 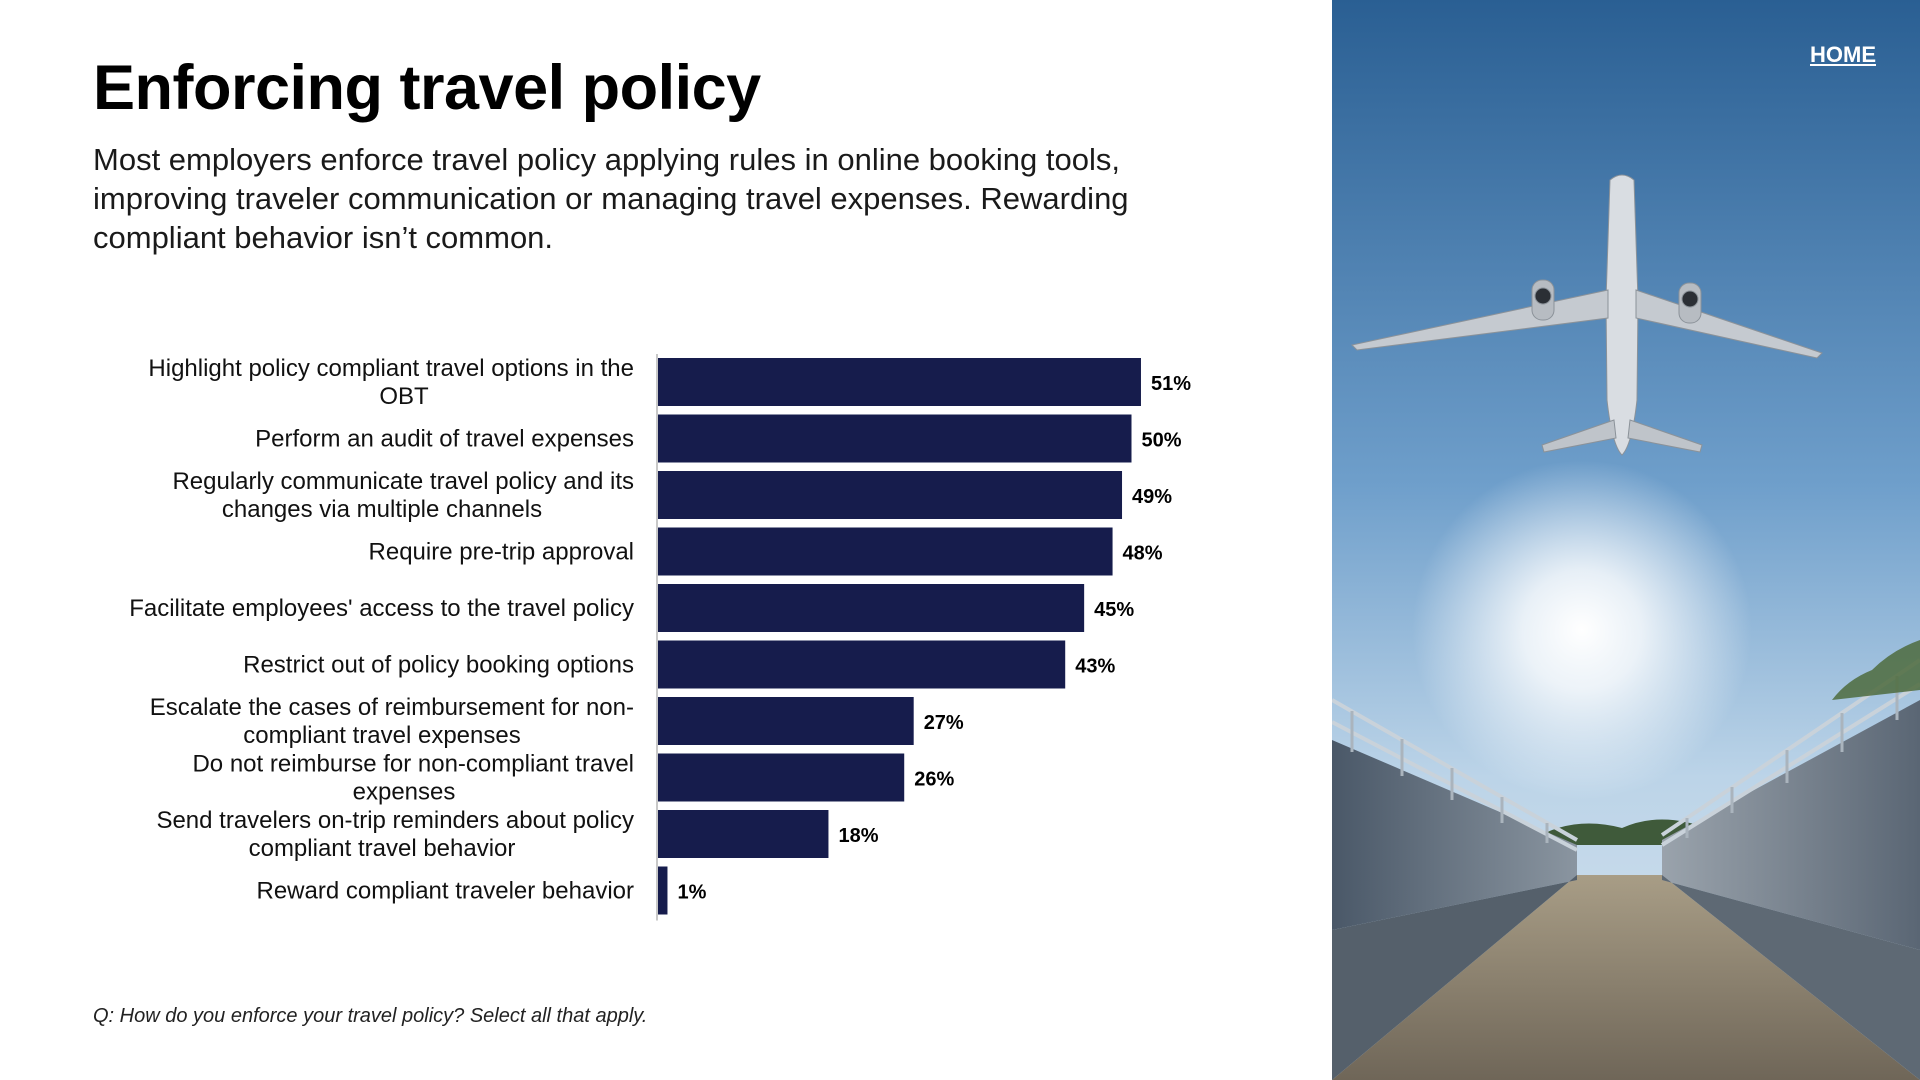 I want to click on page-title: Enforcing travel policy, so click(x=427, y=88).